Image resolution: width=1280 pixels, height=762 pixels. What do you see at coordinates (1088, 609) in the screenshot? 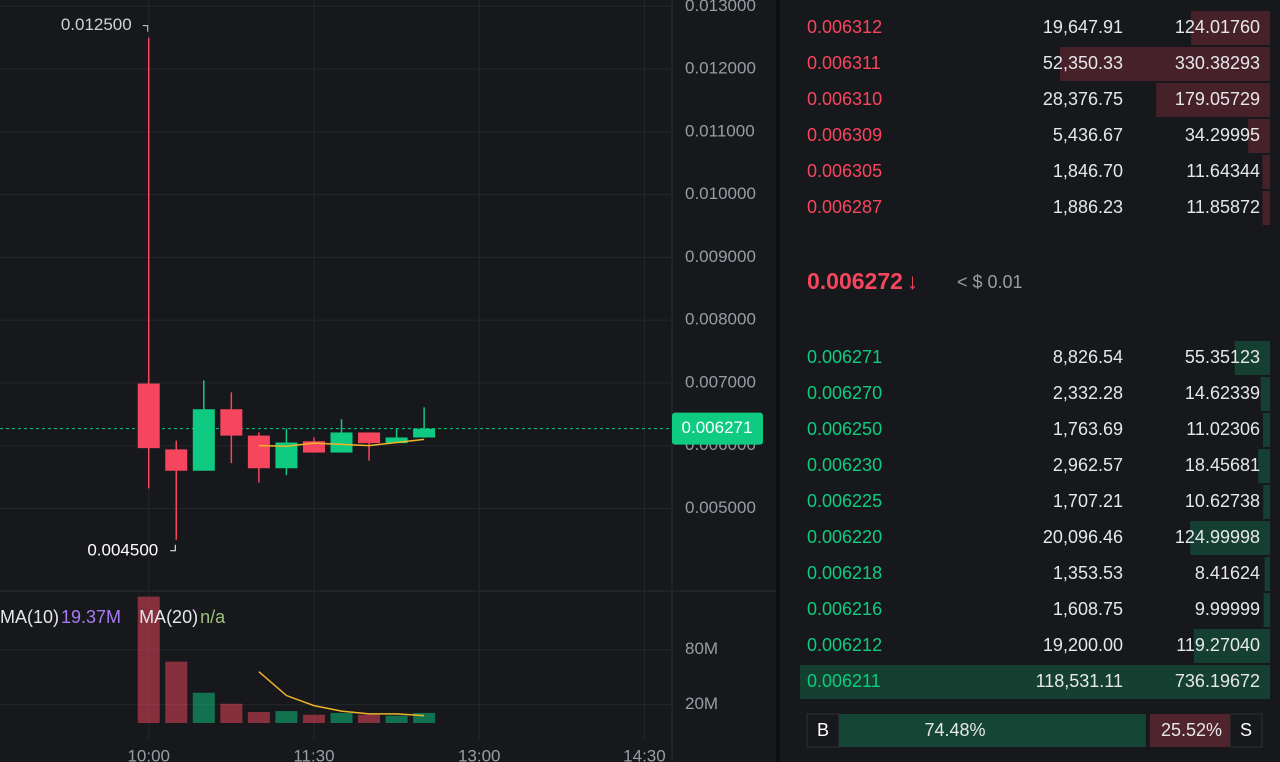
I see `book-amount: 1,608.75` at bounding box center [1088, 609].